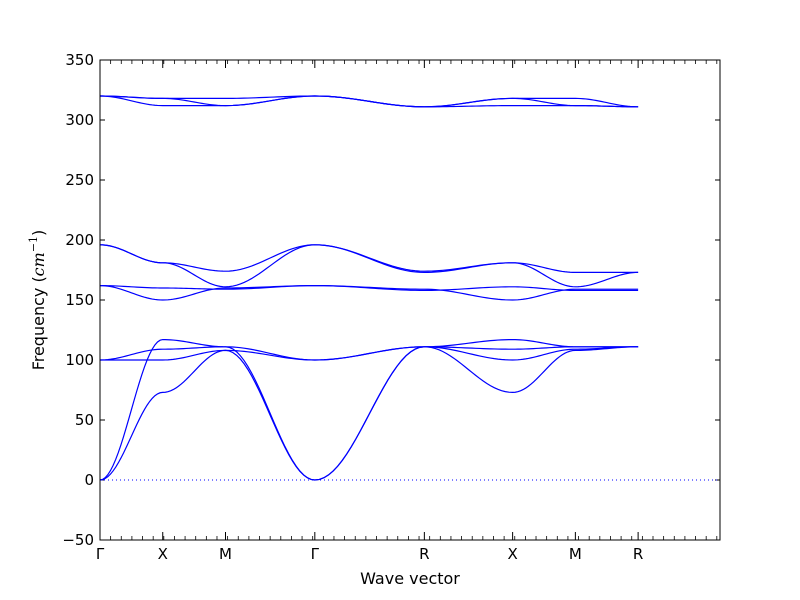  I want to click on y-axis-label: Frequency (cm−1), so click(37, 300).